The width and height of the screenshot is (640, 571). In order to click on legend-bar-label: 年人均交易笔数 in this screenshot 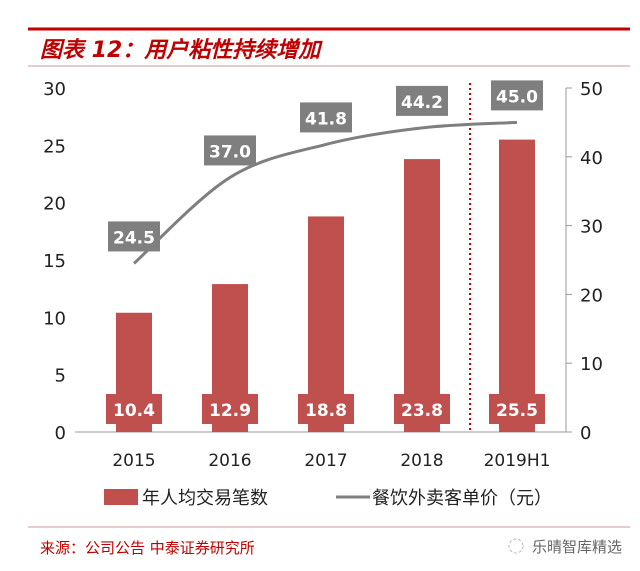, I will do `click(205, 498)`.